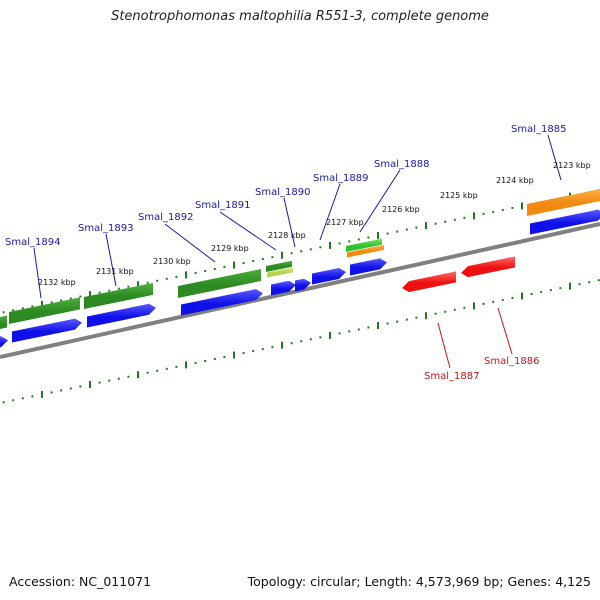 This screenshot has height=600, width=600. Describe the element at coordinates (459, 195) in the screenshot. I see `scale-label: 2125 kbp` at that location.